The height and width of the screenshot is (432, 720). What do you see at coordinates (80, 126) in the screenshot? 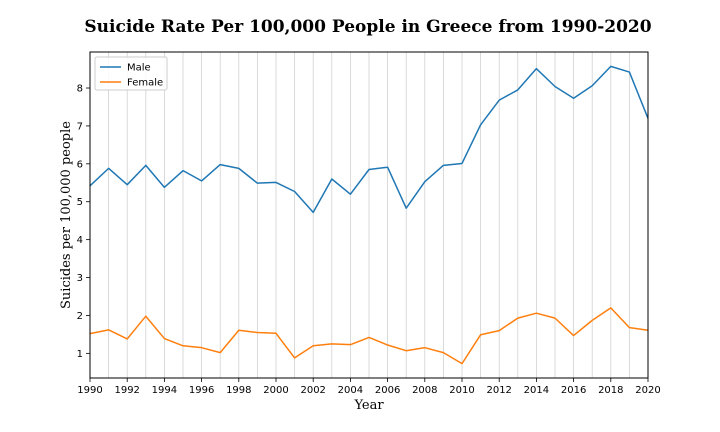
I see `y-tick-label: 7` at bounding box center [80, 126].